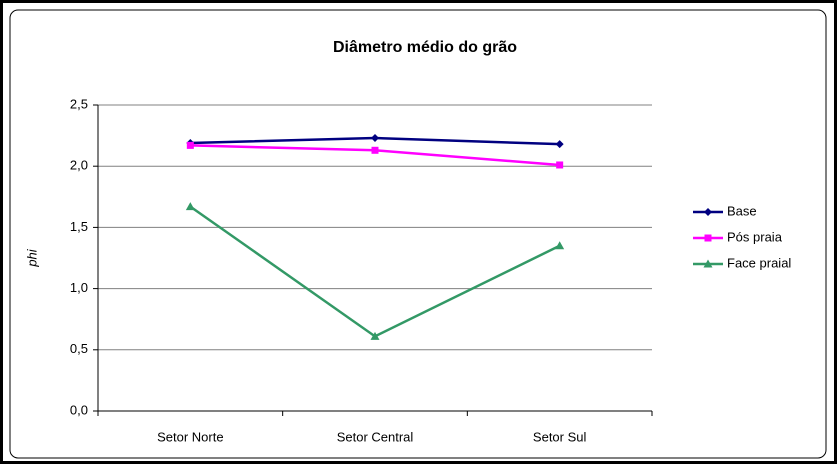 The height and width of the screenshot is (464, 837). I want to click on x-tick-label: Setor Sul, so click(560, 436).